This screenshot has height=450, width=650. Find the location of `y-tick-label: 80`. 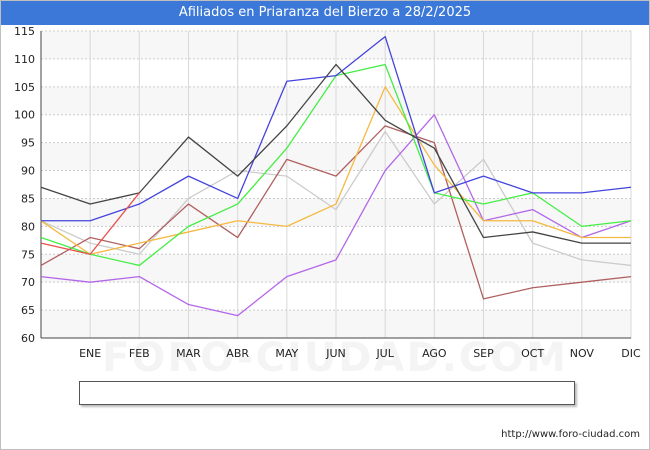

y-tick-label: 80 is located at coordinates (28, 226).